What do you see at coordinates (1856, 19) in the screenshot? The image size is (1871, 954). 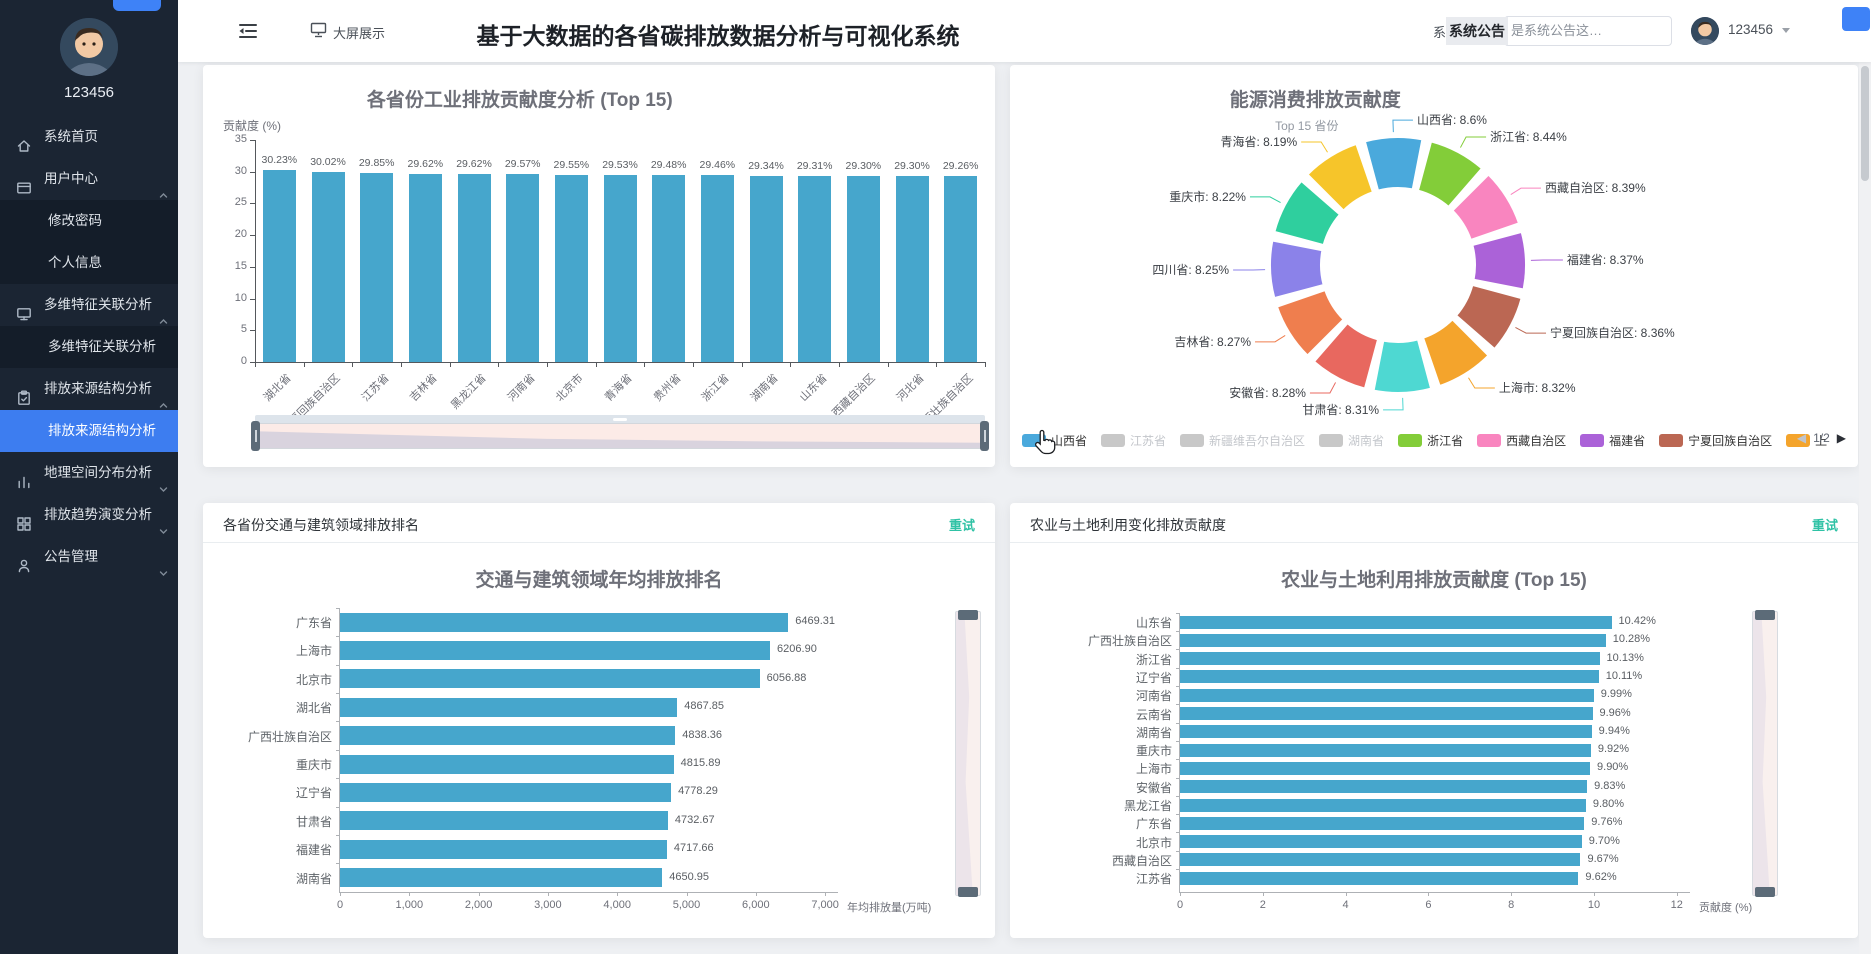 I see `top-right-blue-pill` at bounding box center [1856, 19].